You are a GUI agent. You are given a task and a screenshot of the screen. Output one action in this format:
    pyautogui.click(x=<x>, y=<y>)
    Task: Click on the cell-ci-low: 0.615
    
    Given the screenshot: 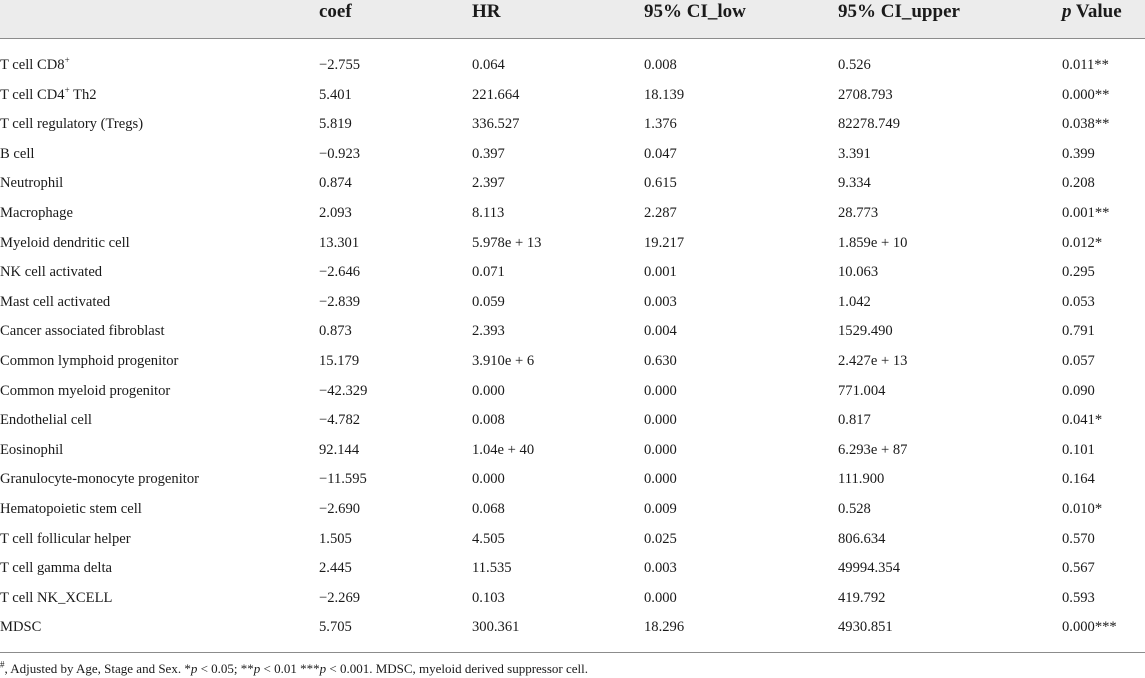 What is the action you would take?
    pyautogui.click(x=660, y=183)
    